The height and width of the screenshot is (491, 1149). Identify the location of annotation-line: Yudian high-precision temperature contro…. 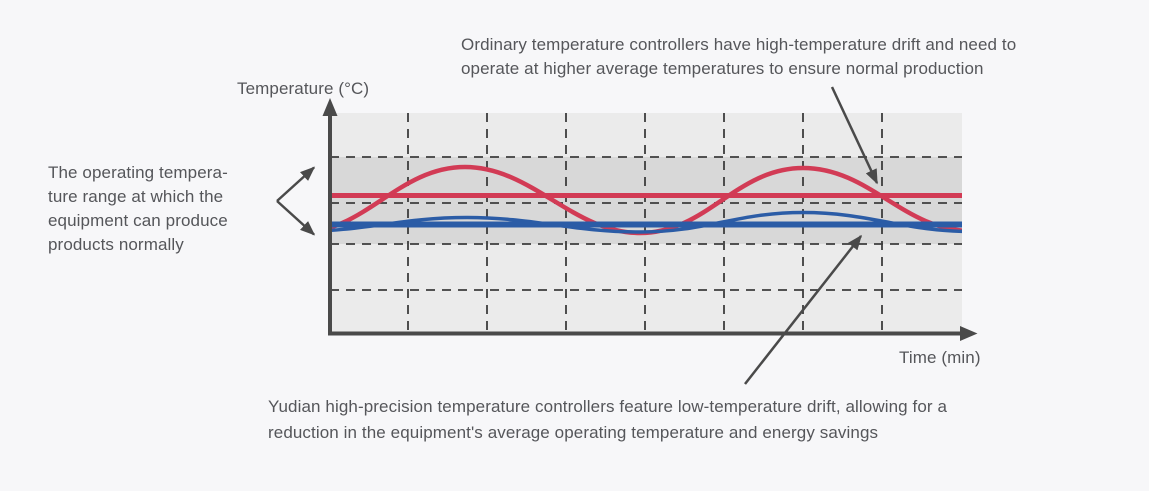
(608, 406).